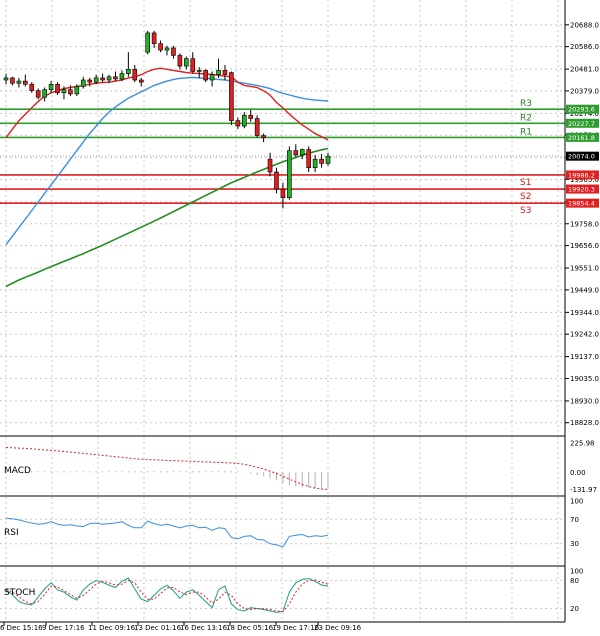 The image size is (600, 636). I want to click on y-tick-label: 19035.0, so click(584, 379).